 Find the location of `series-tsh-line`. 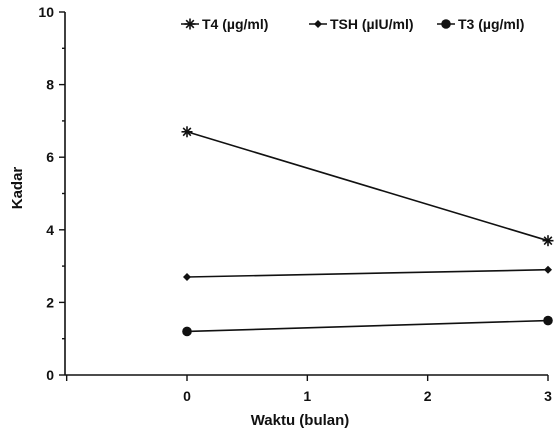

series-tsh-line is located at coordinates (367, 273).